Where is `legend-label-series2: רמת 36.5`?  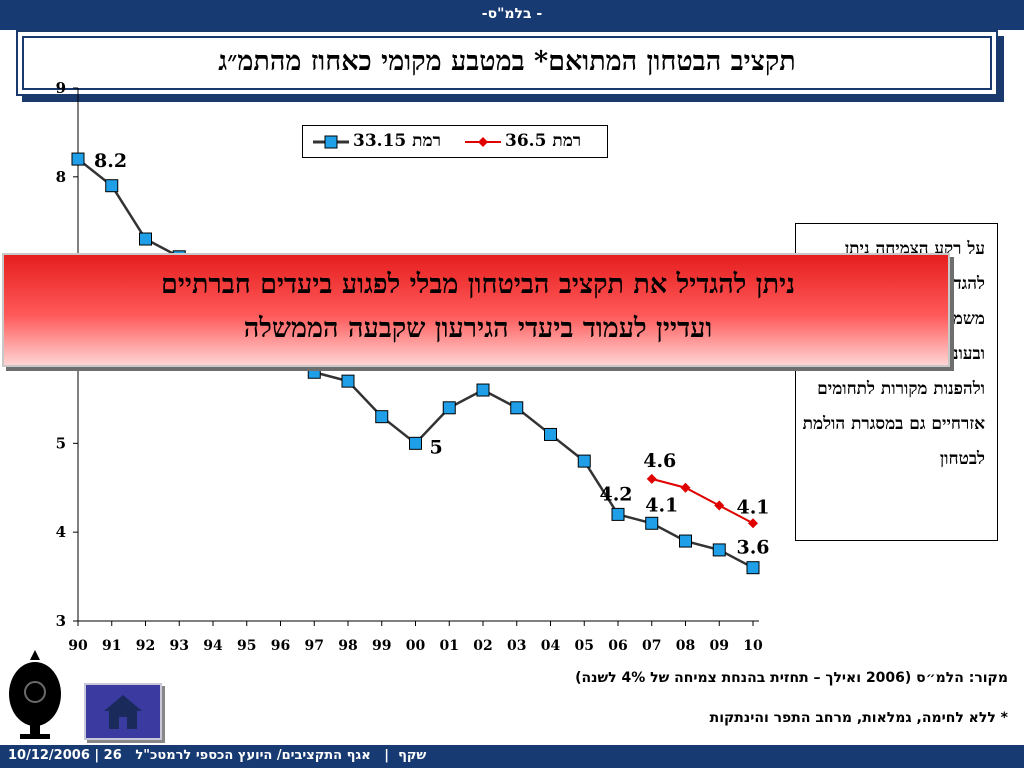 legend-label-series2: רמת 36.5 is located at coordinates (543, 141).